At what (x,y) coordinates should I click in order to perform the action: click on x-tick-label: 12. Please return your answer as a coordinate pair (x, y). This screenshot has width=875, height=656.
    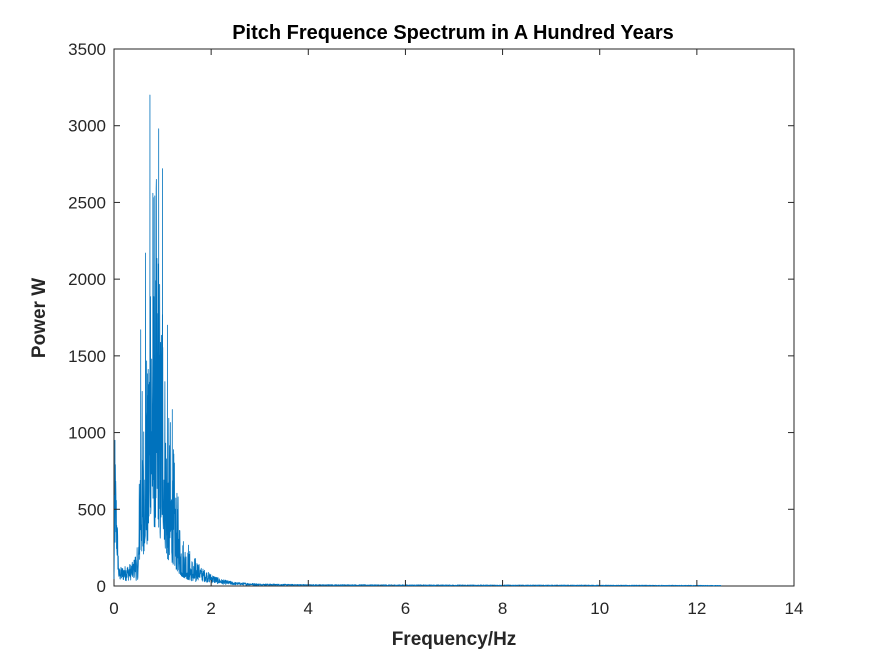
    Looking at the image, I should click on (696, 608).